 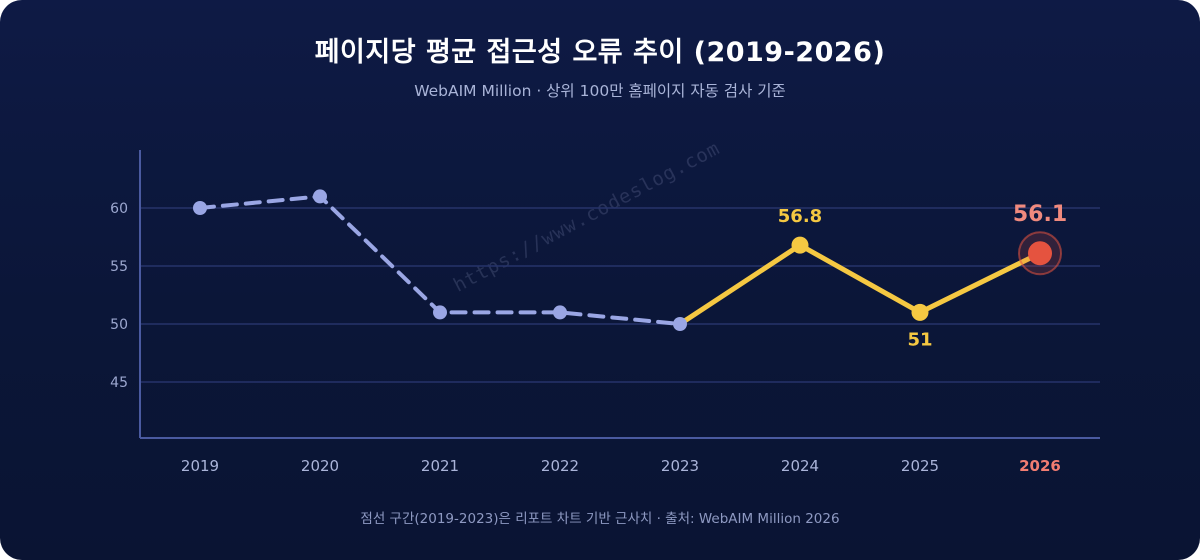 What do you see at coordinates (560, 312) in the screenshot?
I see `data-point-2022` at bounding box center [560, 312].